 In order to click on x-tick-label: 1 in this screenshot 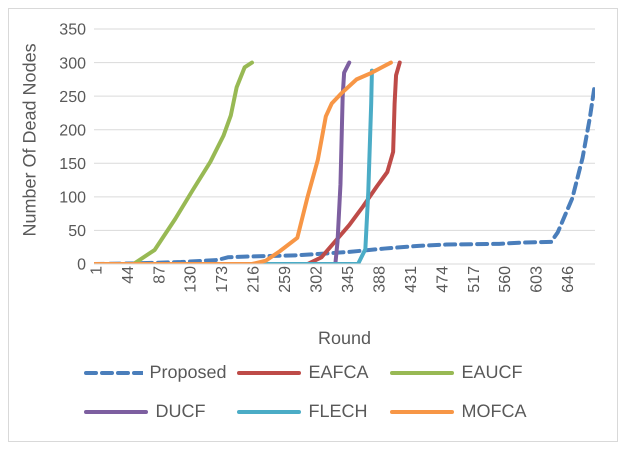, I will do `click(97, 270)`.